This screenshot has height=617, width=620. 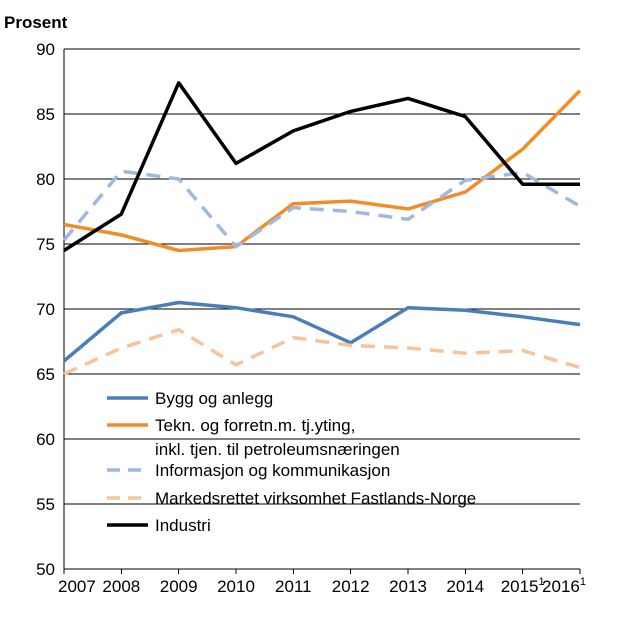 I want to click on x-tick-label: 20151, so click(x=523, y=586).